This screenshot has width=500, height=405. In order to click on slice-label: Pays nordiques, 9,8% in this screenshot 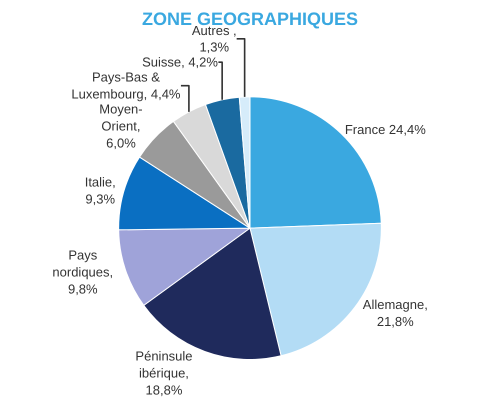, I will do `click(83, 272)`.